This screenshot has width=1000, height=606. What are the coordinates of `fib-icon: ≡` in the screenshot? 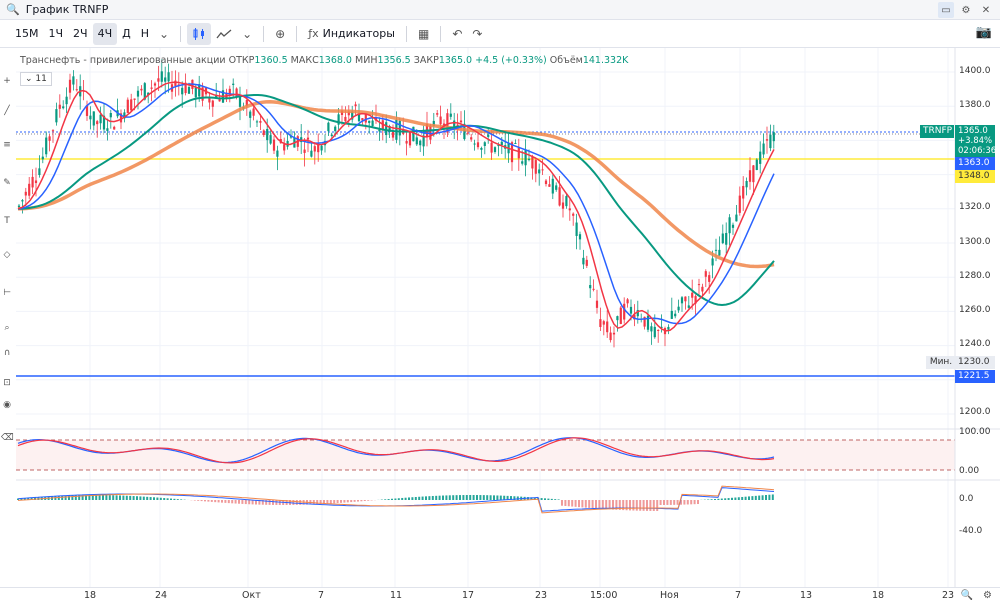 It's located at (7, 145).